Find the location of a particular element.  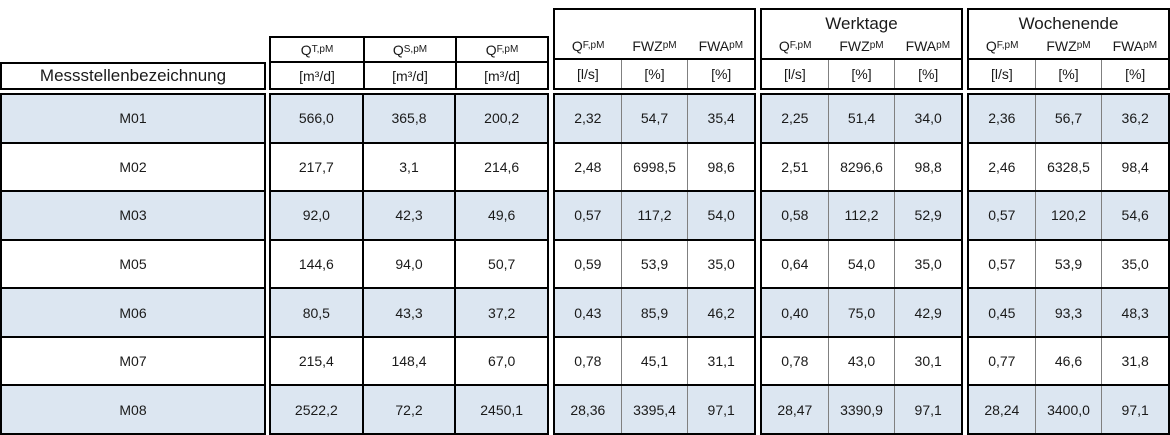

col-label-qs: Q S,pM is located at coordinates (409, 50).